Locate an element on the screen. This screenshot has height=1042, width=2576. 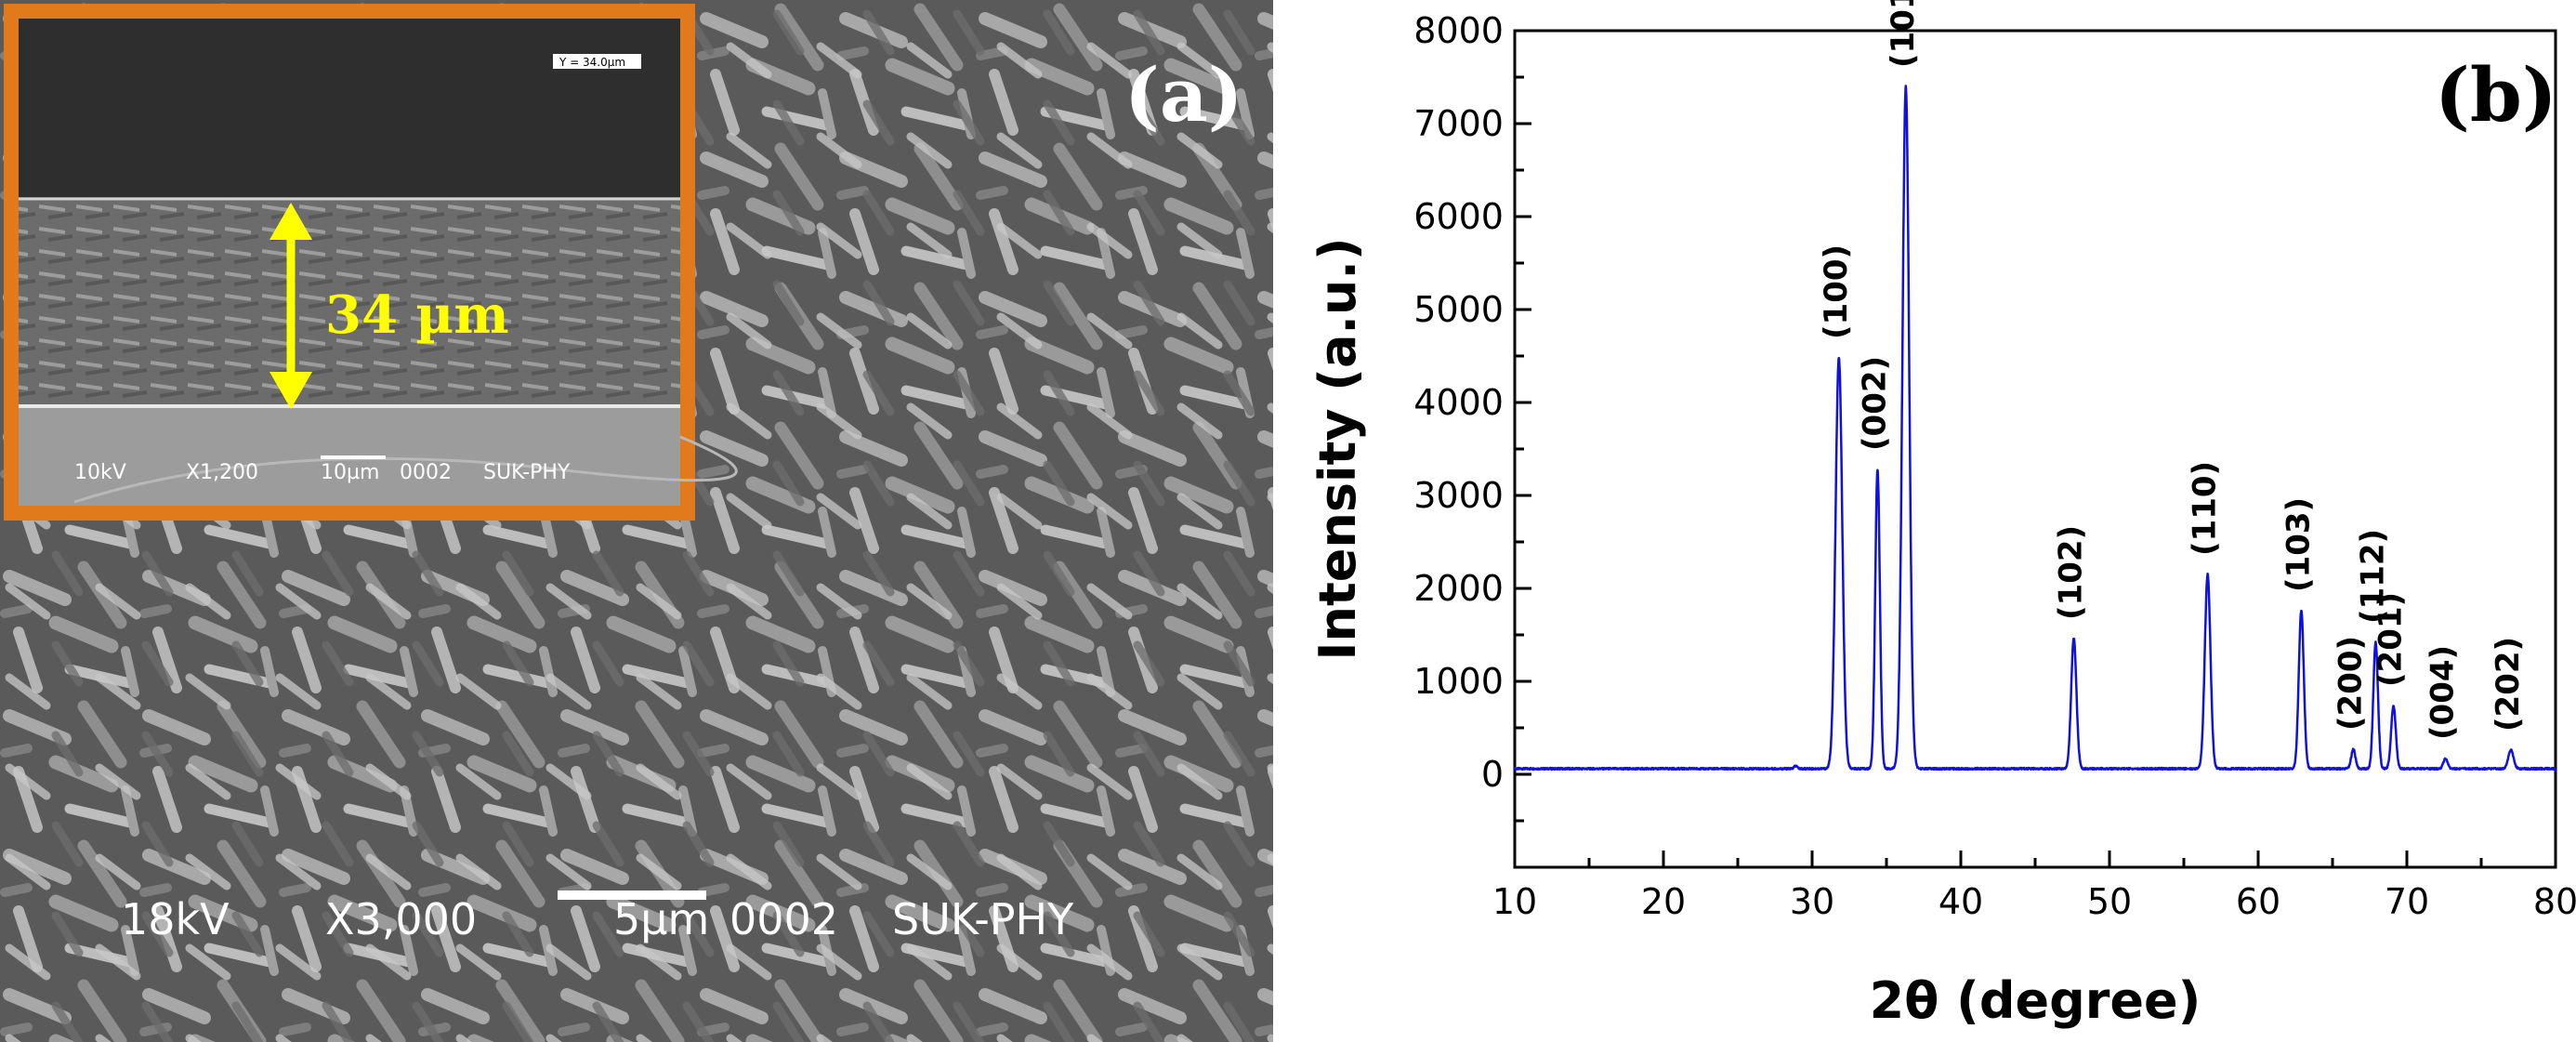
x-tick-label: 70 is located at coordinates (2407, 901).